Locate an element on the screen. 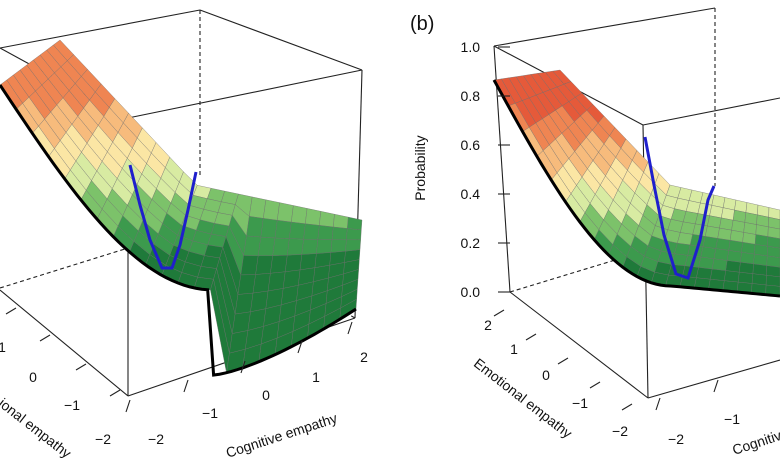  tick-label: 1.0 is located at coordinates (471, 47).